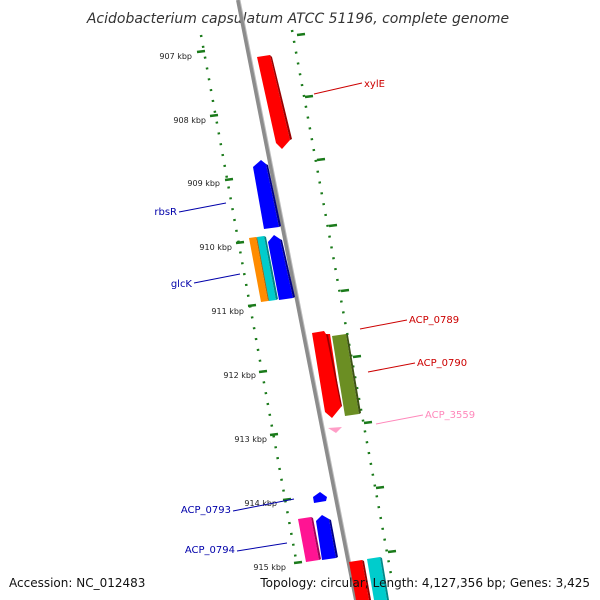 The width and height of the screenshot is (600, 600). What do you see at coordinates (450, 415) in the screenshot?
I see `label-ACP_3559: ACP_3559` at bounding box center [450, 415].